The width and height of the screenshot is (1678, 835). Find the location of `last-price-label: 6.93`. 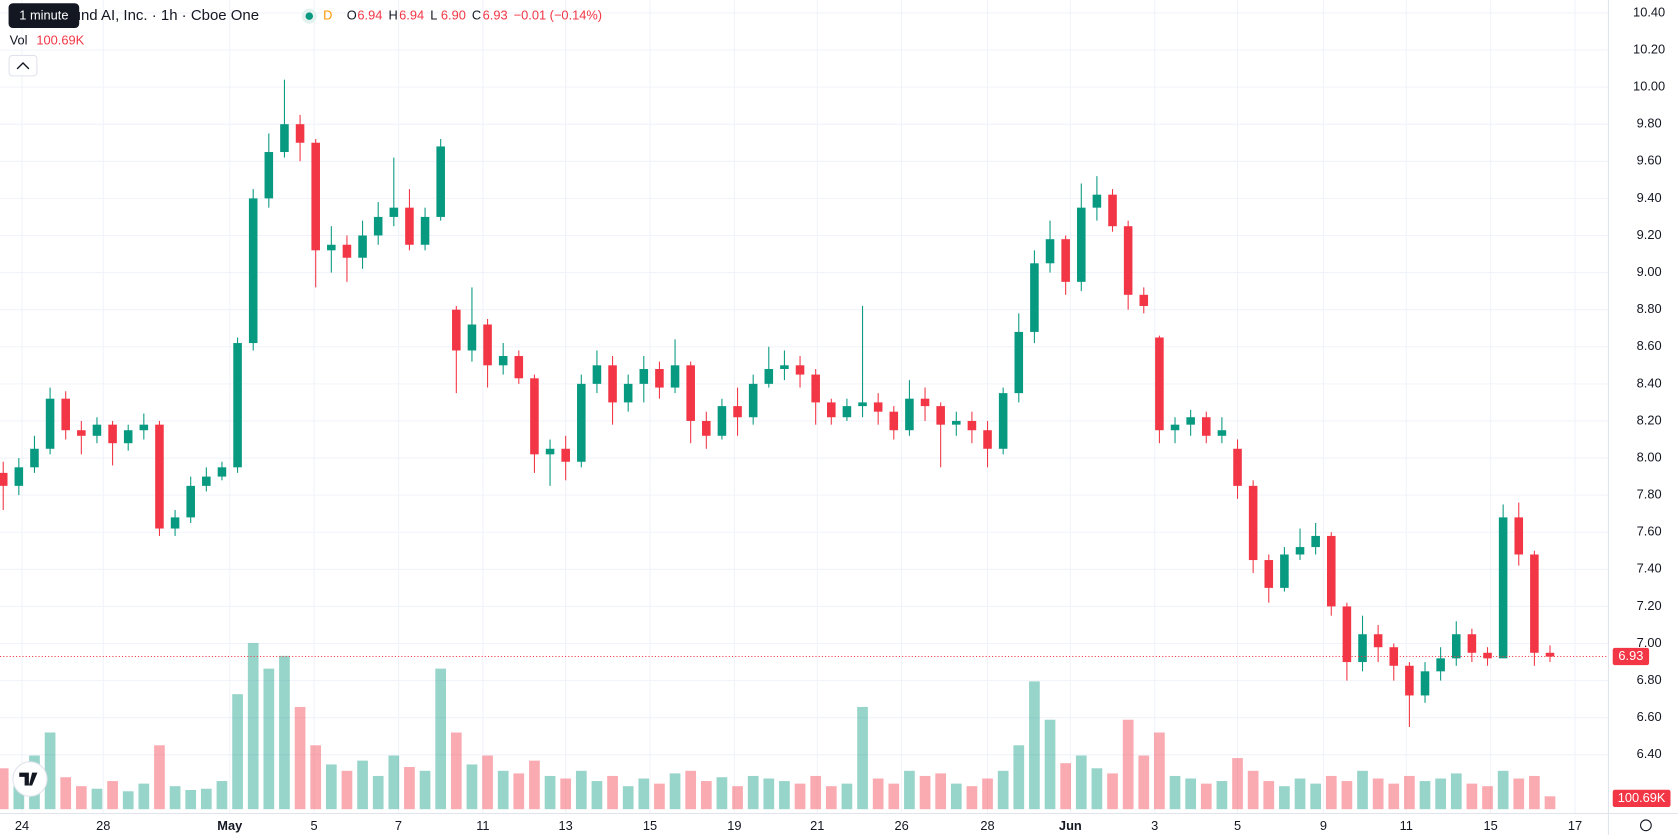

last-price-label: 6.93 is located at coordinates (1630, 655).